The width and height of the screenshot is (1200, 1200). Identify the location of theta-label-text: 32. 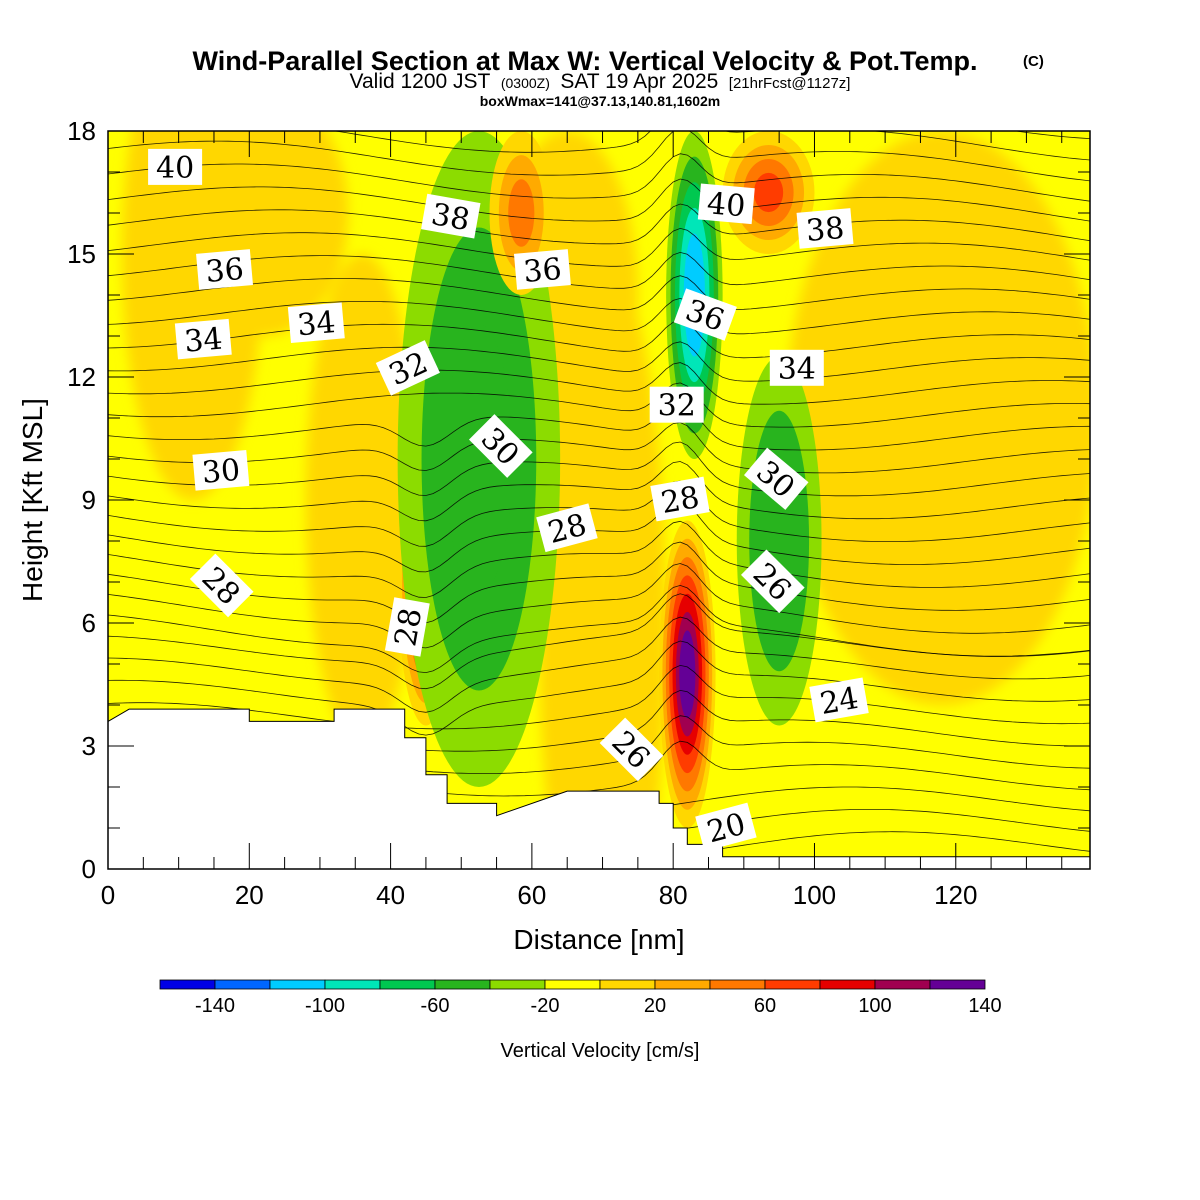
(677, 406).